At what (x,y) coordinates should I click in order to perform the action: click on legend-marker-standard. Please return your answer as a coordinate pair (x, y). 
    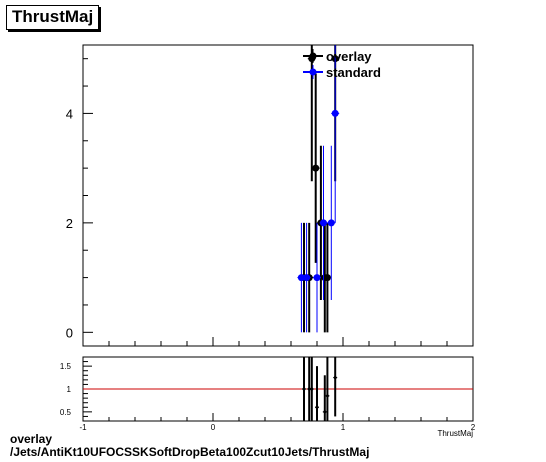
    Looking at the image, I should click on (313, 72).